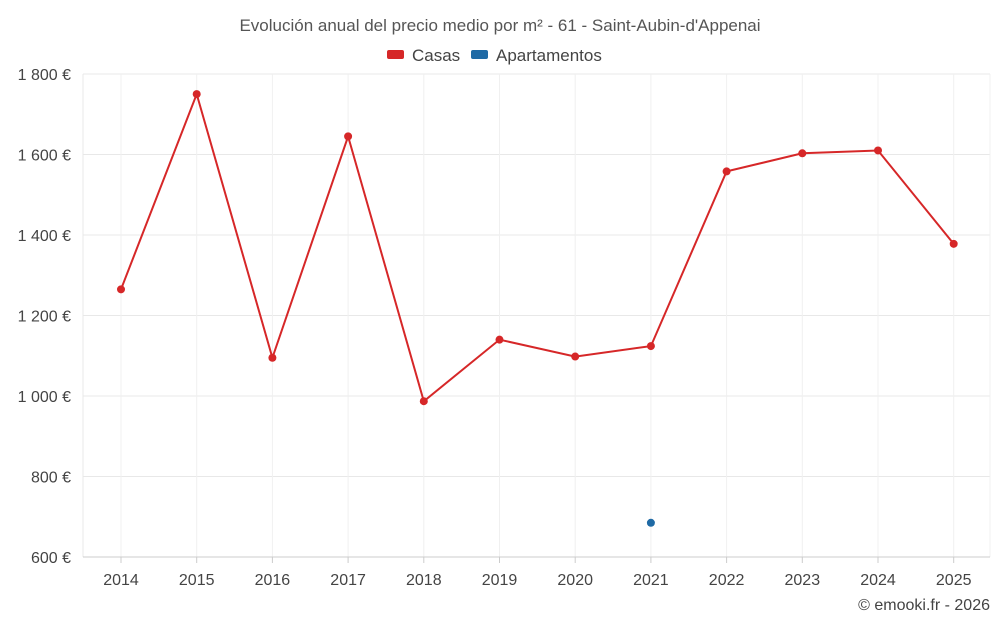 The height and width of the screenshot is (630, 1000). What do you see at coordinates (44, 236) in the screenshot?
I see `y-tick-label: 1 400 €` at bounding box center [44, 236].